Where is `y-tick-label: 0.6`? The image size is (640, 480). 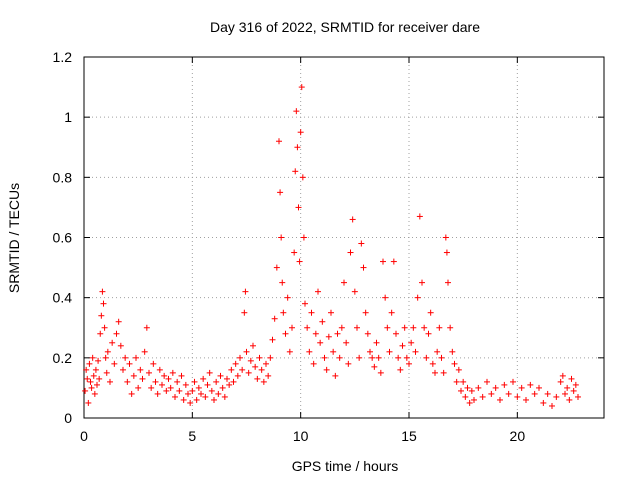
y-tick-label: 0.6 is located at coordinates (63, 238).